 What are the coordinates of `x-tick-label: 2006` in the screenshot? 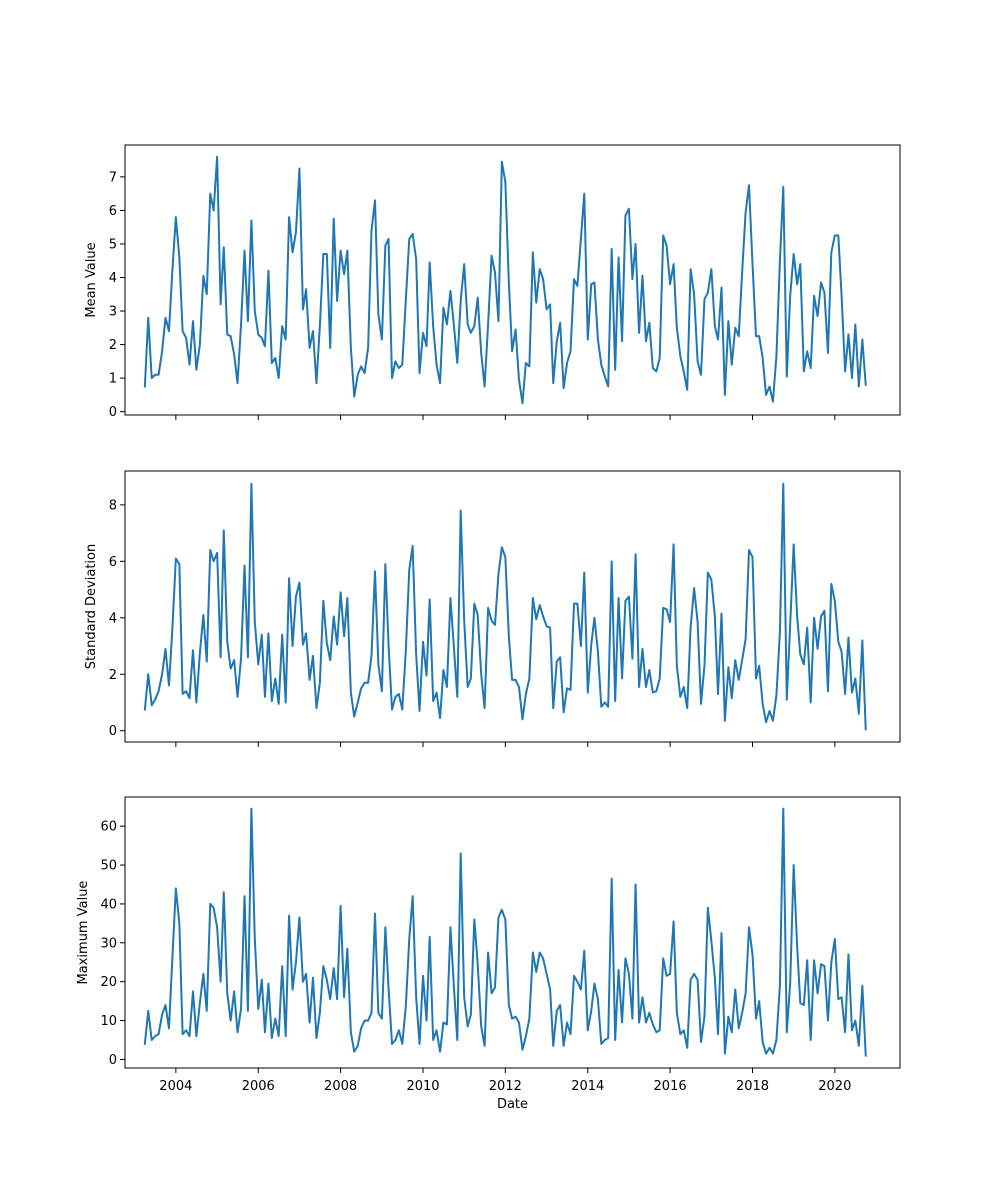 It's located at (258, 1086).